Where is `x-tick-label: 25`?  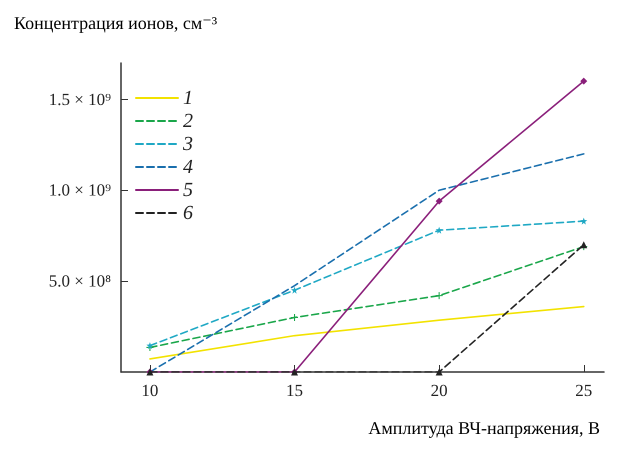 x-tick-label: 25 is located at coordinates (583, 390).